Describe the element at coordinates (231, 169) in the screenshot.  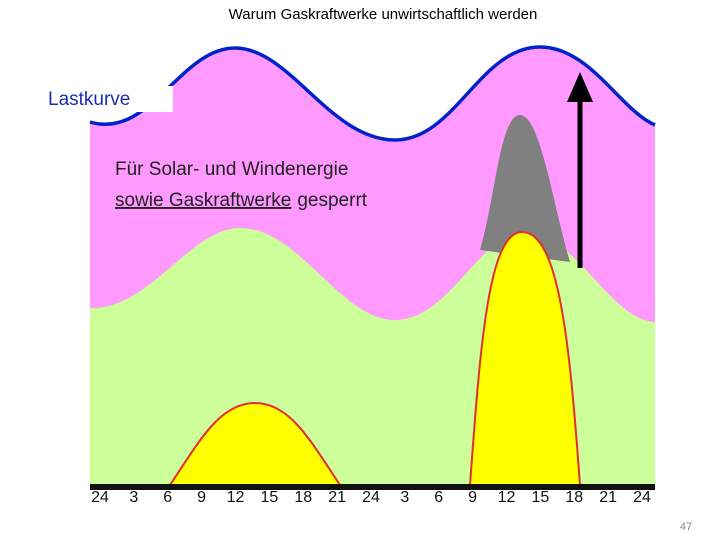
I see `note-line: Für Solar- und Windenergie` at that location.